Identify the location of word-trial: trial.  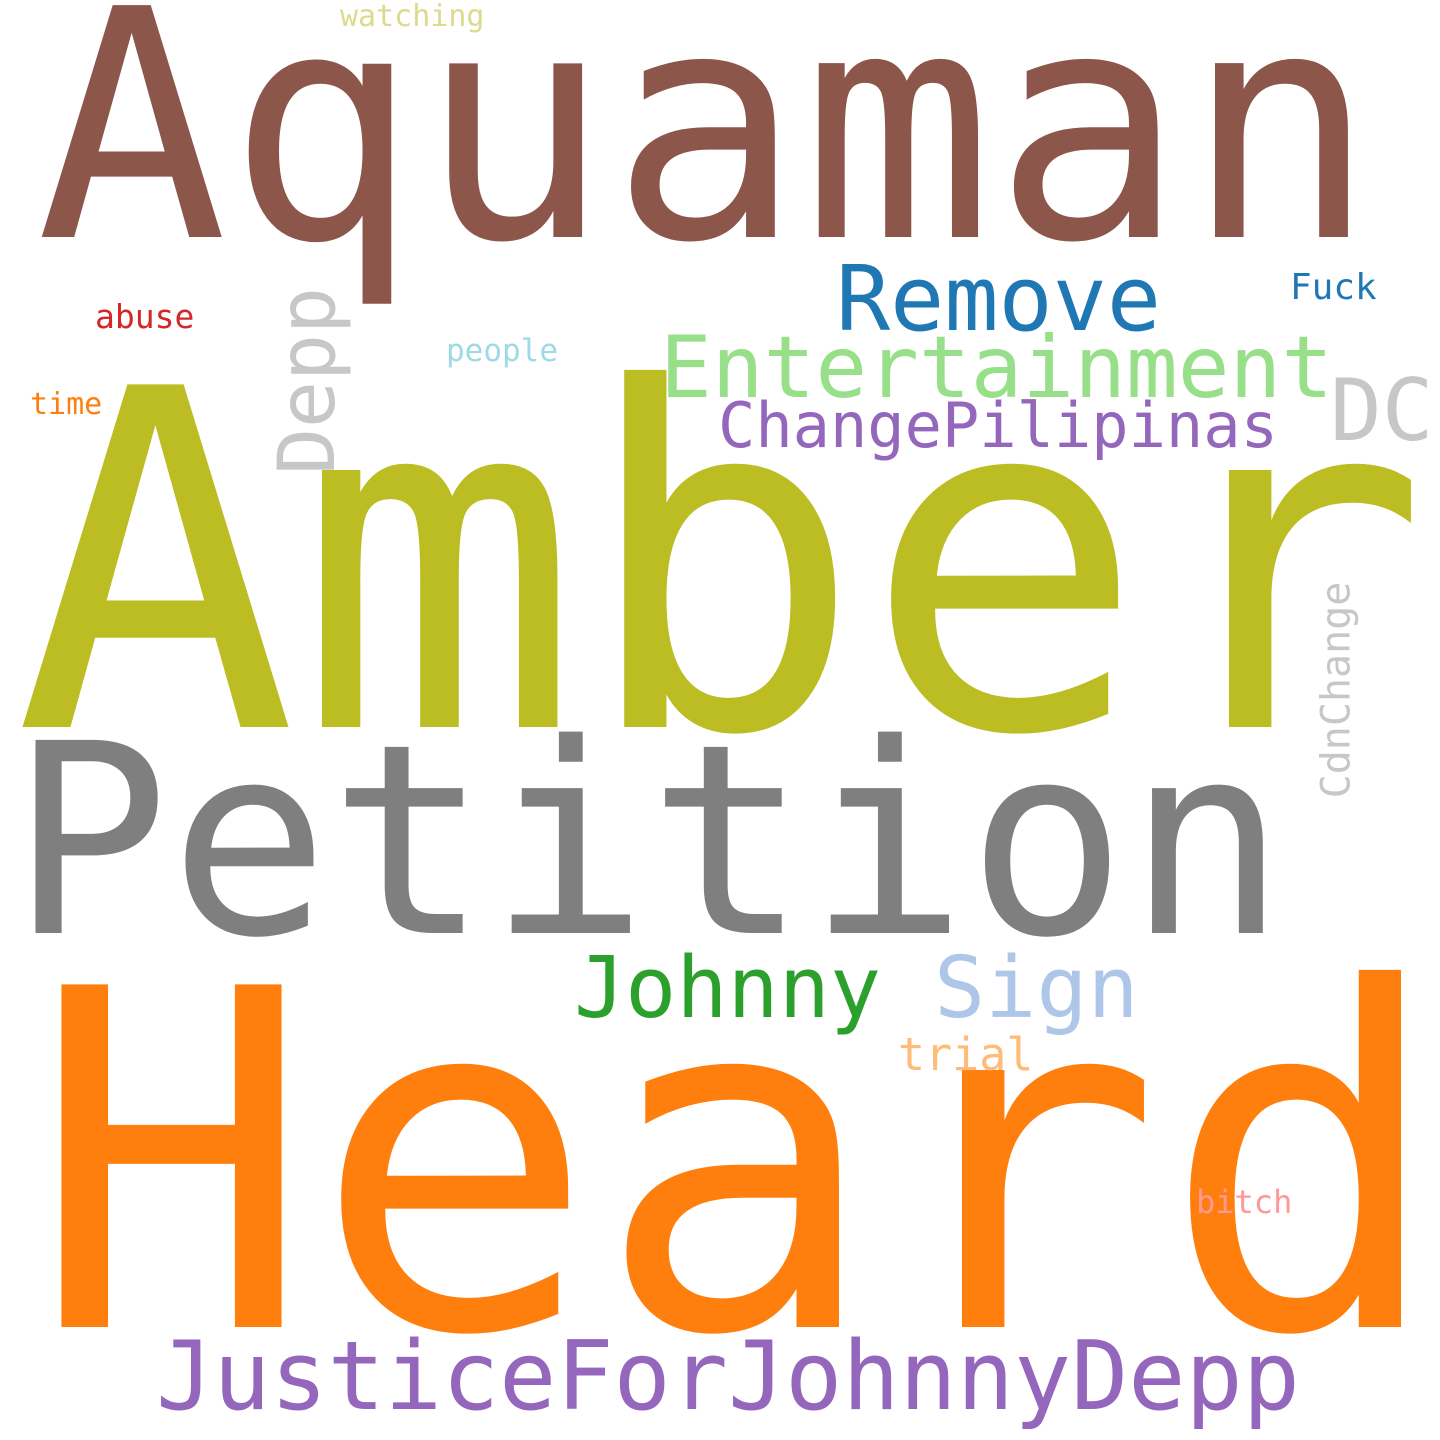
(966, 1054).